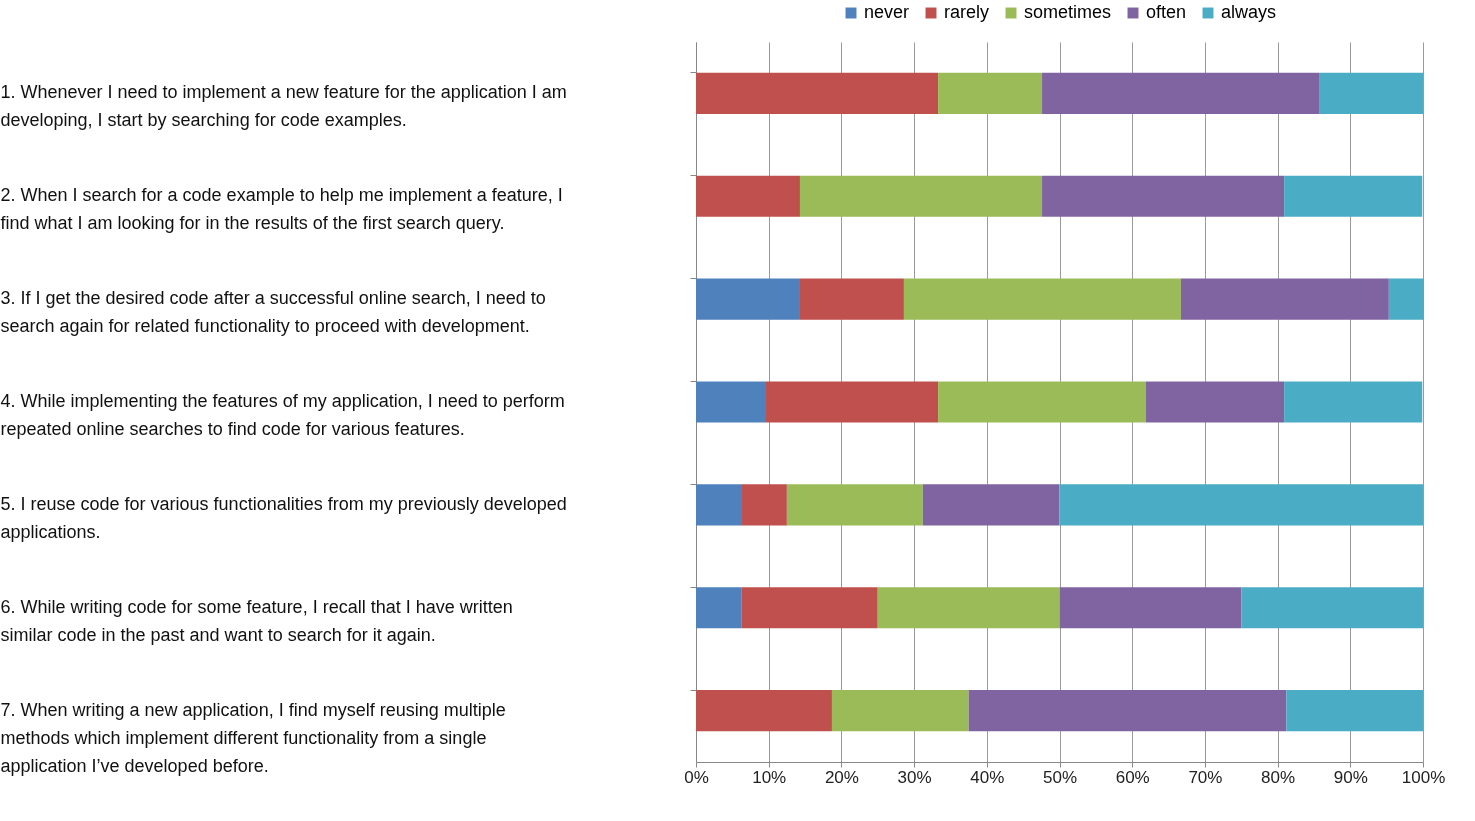 This screenshot has height=821, width=1475. I want to click on x-tick-label: 60%, so click(1132, 777).